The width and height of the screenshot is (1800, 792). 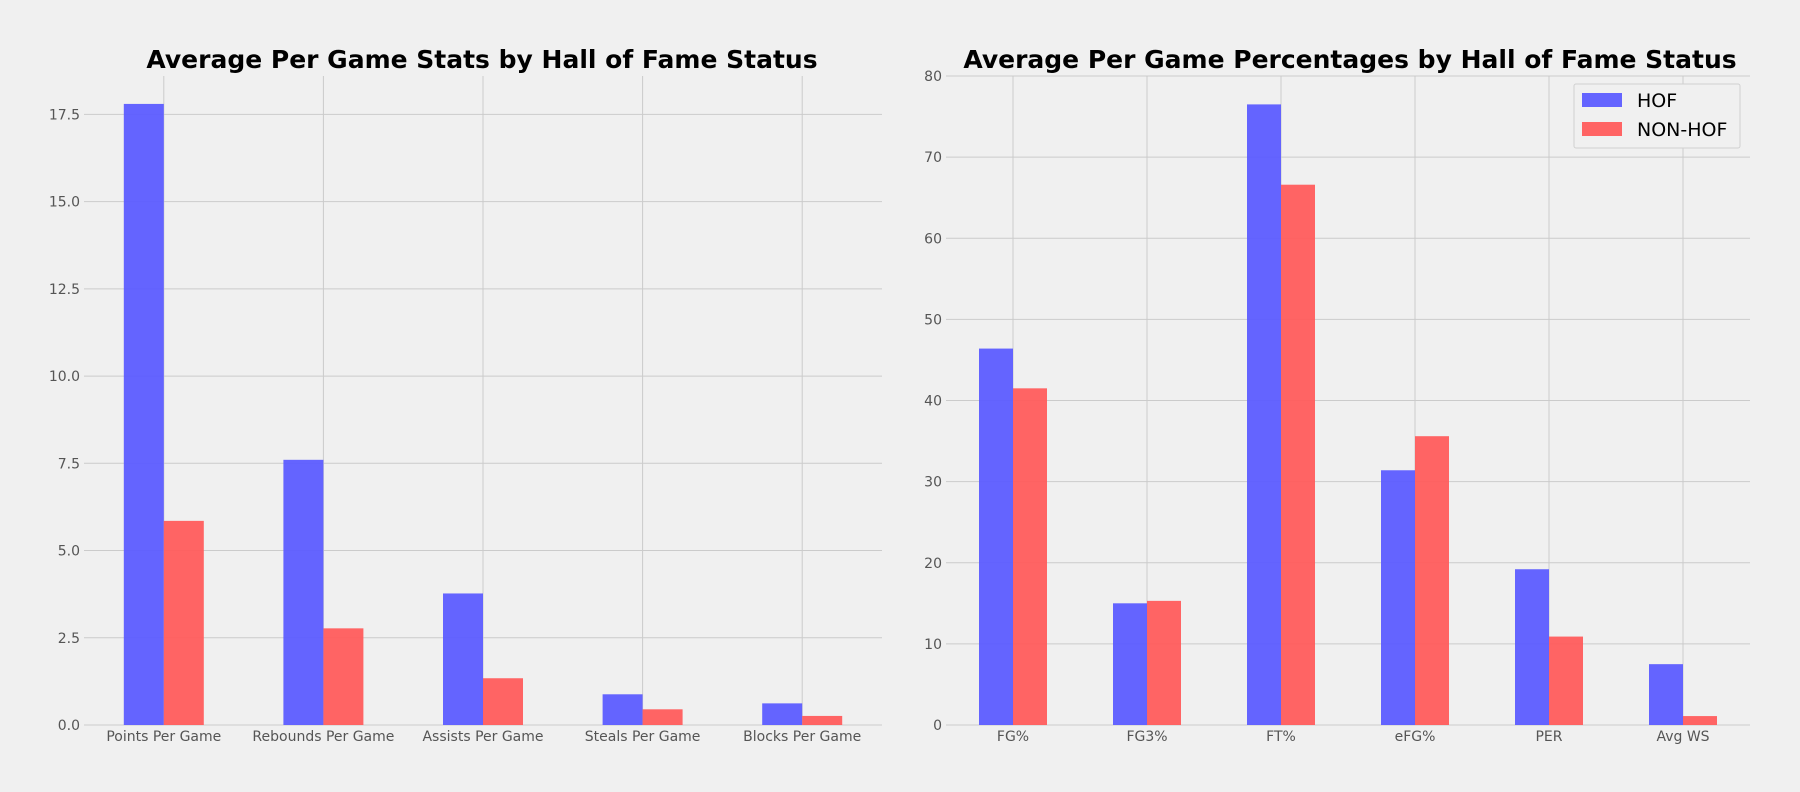 I want to click on y-tick-label: 7.5, so click(x=69, y=464).